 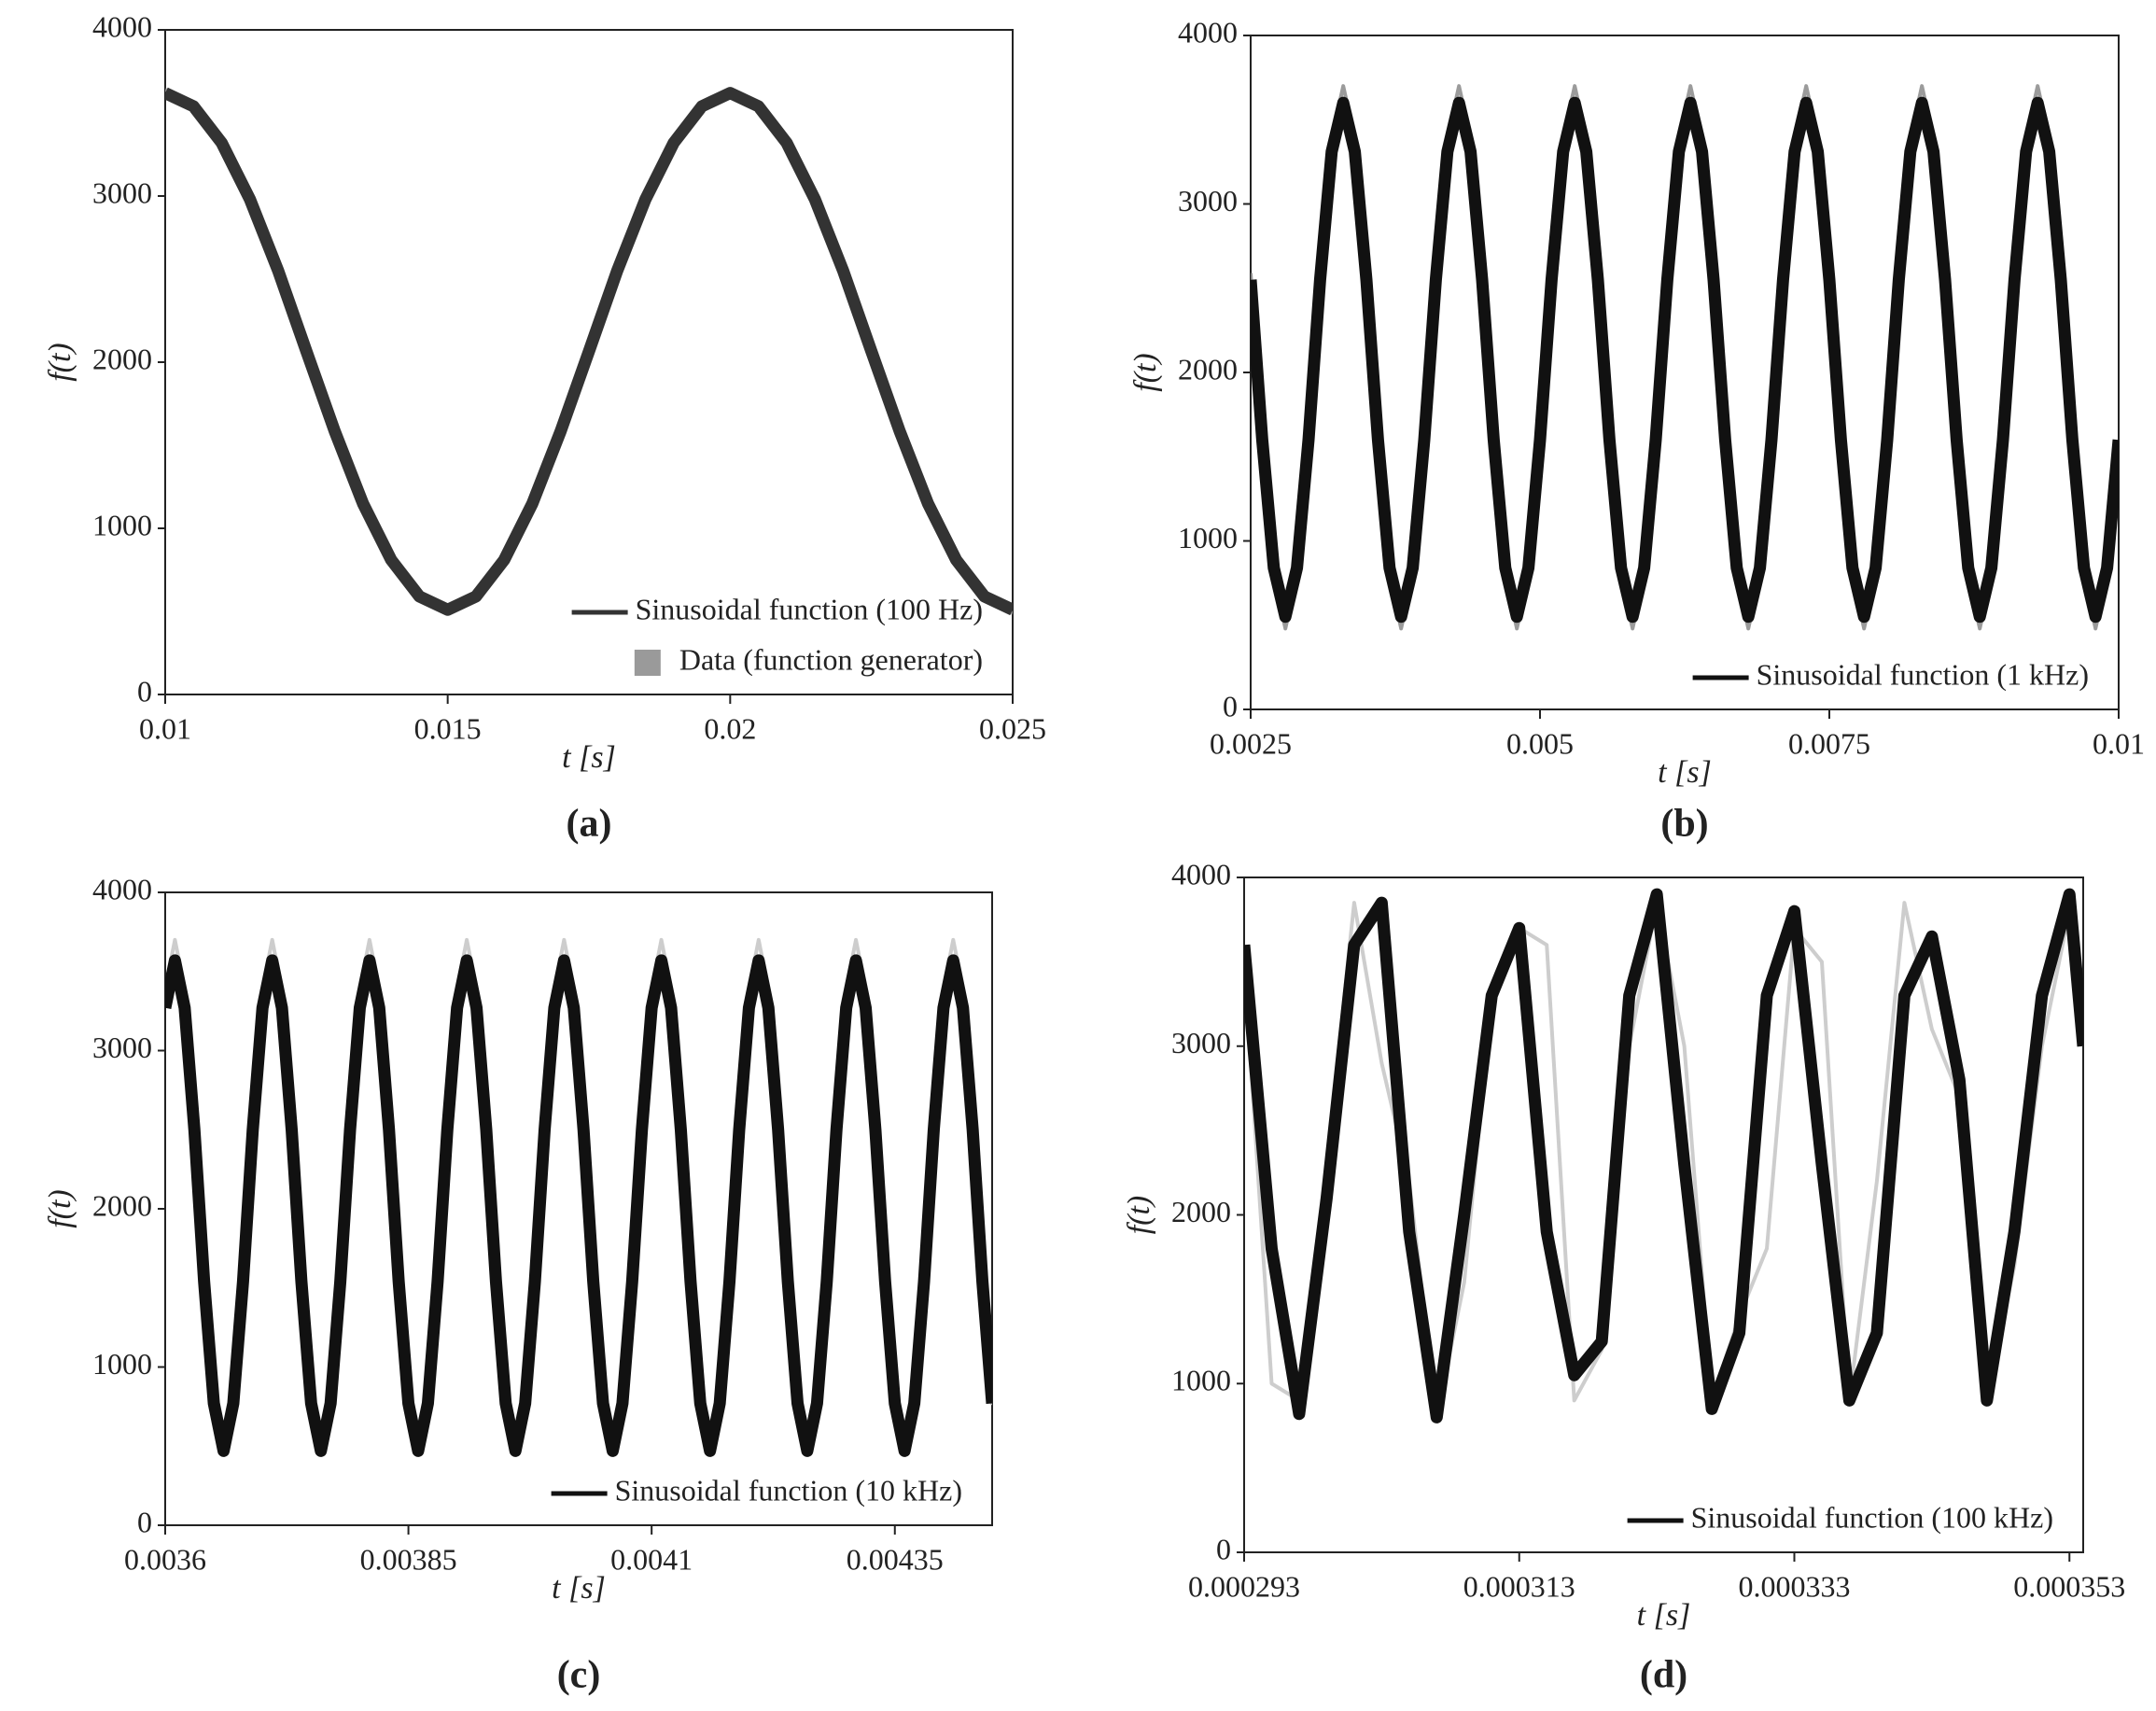 What do you see at coordinates (1663, 1675) in the screenshot?
I see `panel-label: (d)` at bounding box center [1663, 1675].